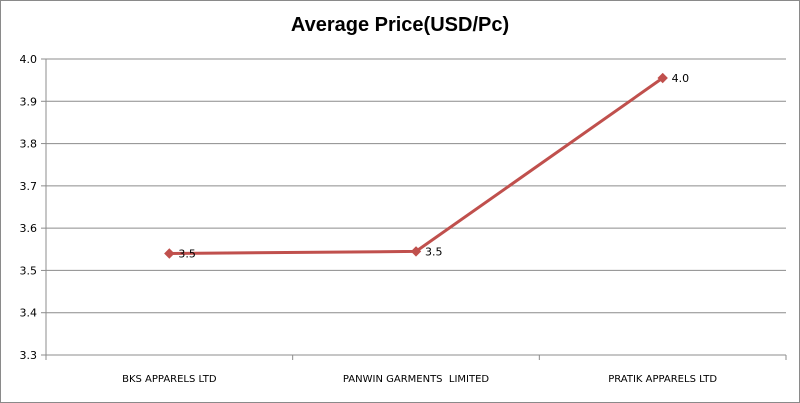 This screenshot has width=800, height=403. Describe the element at coordinates (416, 379) in the screenshot. I see `x-tick-label: PANWIN GARMENTS LIMITED` at that location.